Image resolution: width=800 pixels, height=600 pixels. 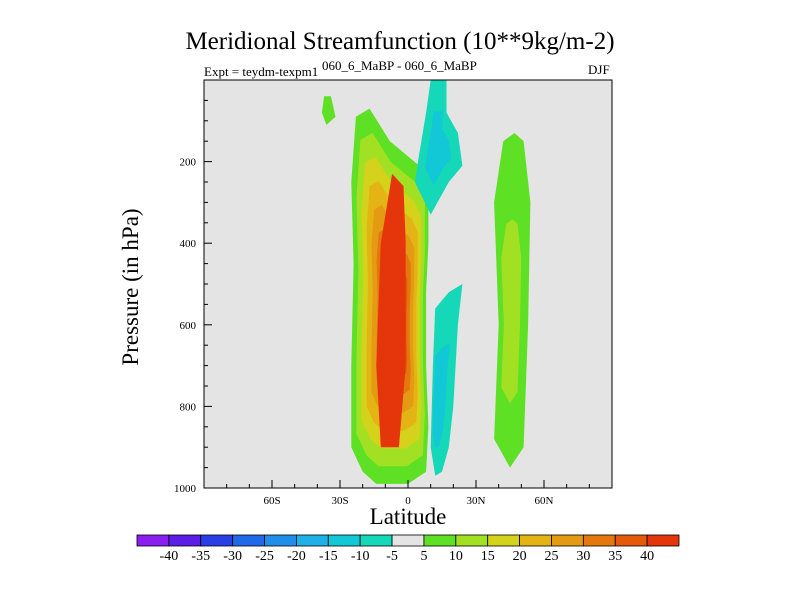 I want to click on x-axis-label: Latitude, so click(x=408, y=516).